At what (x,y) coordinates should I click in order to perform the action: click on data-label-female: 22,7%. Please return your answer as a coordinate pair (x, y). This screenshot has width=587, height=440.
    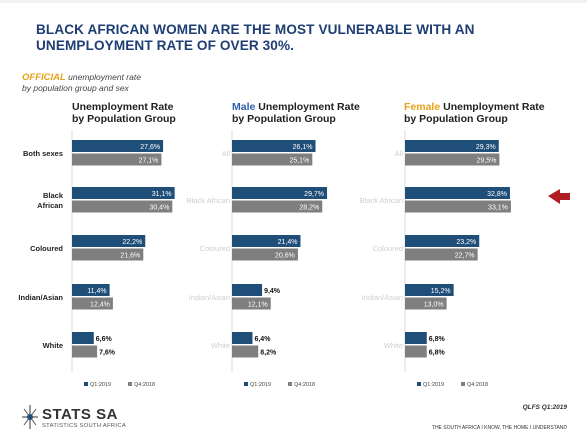
    Looking at the image, I should click on (465, 256).